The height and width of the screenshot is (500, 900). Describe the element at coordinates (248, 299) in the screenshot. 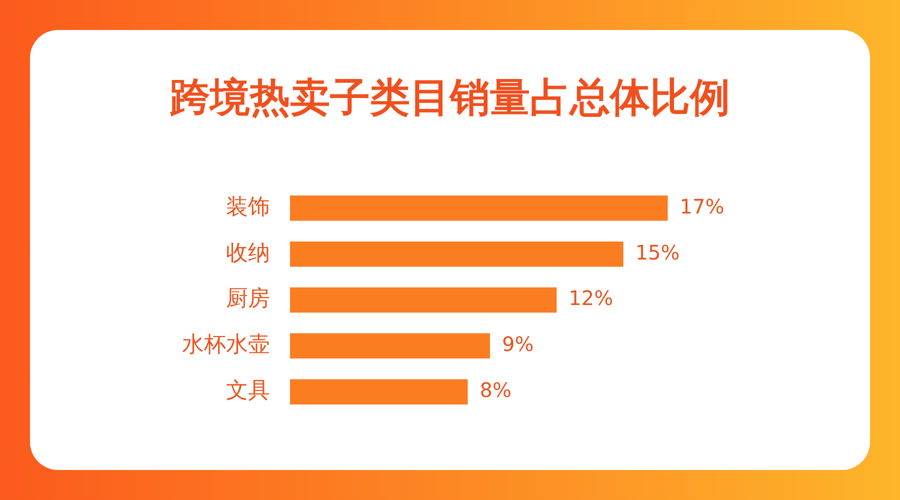

I see `y-tick-label: 厨房` at that location.